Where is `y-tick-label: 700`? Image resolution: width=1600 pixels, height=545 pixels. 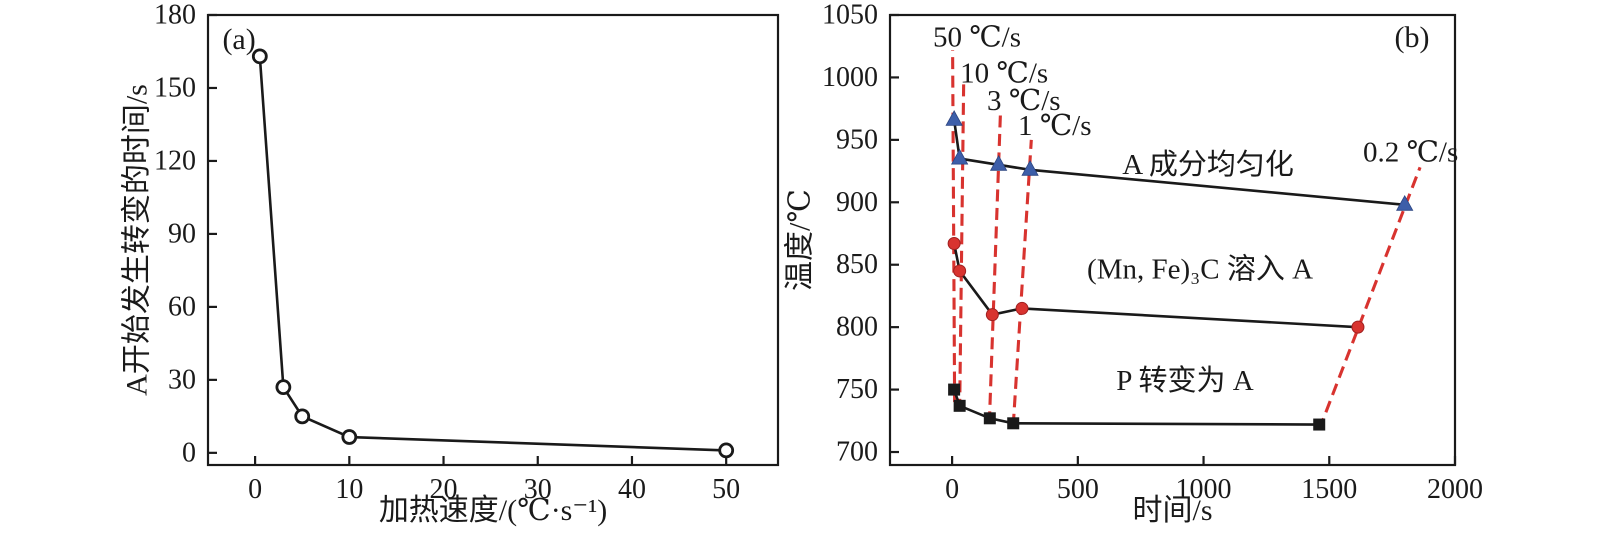
y-tick-label: 700 is located at coordinates (857, 452).